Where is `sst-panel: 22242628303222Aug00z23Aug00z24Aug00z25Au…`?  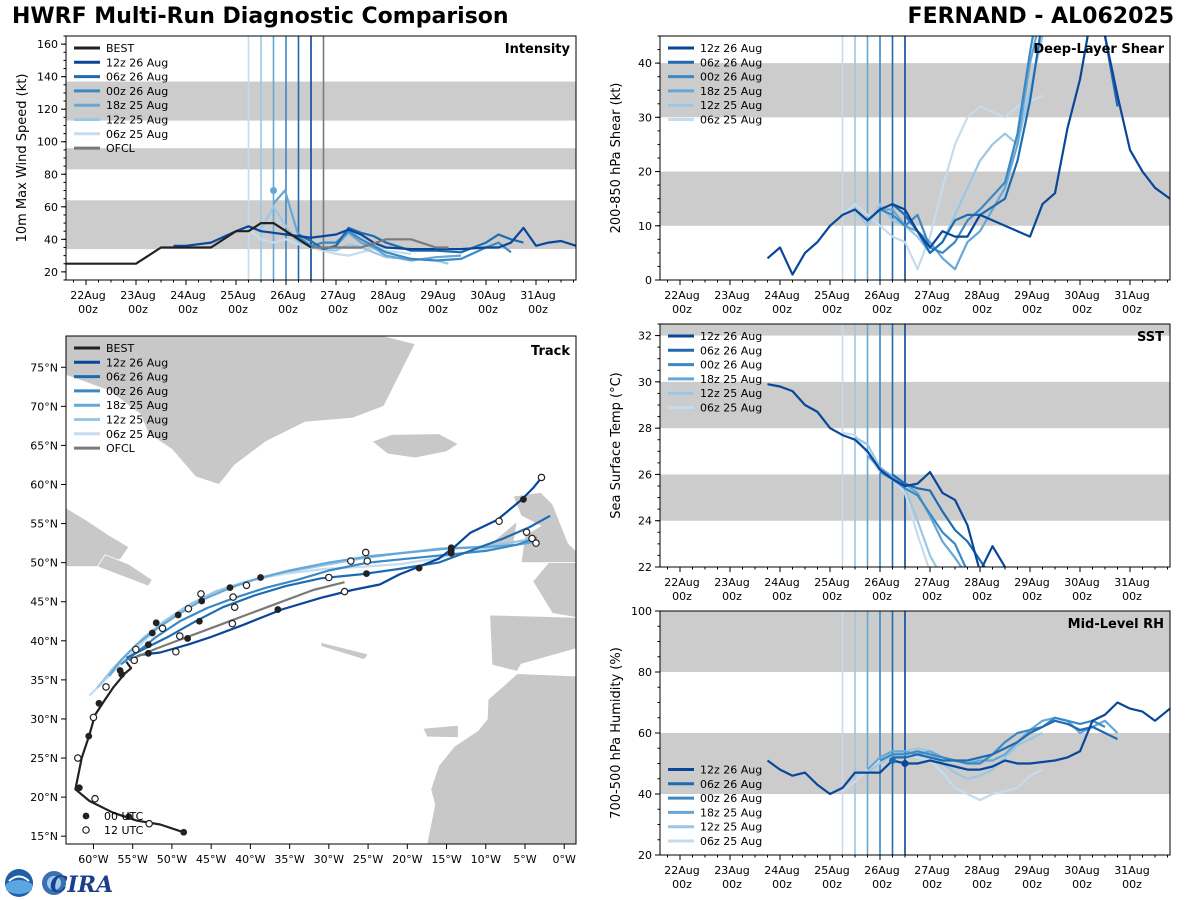 sst-panel: 22242628303222Aug00z23Aug00z24Aug00z25Au… is located at coordinates (890, 463).